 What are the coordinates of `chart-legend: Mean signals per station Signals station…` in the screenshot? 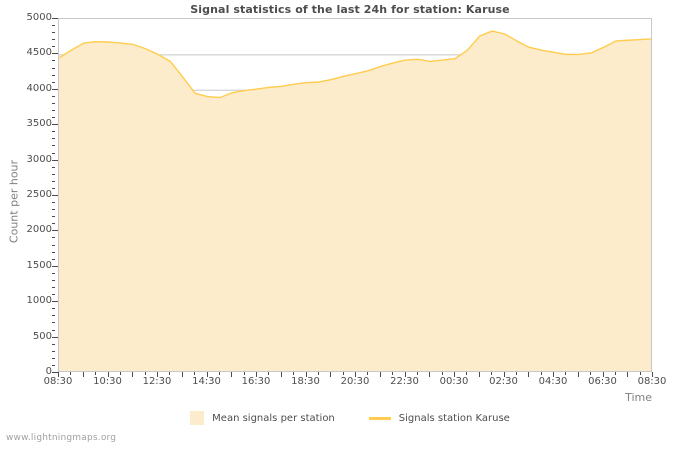 It's located at (350, 418).